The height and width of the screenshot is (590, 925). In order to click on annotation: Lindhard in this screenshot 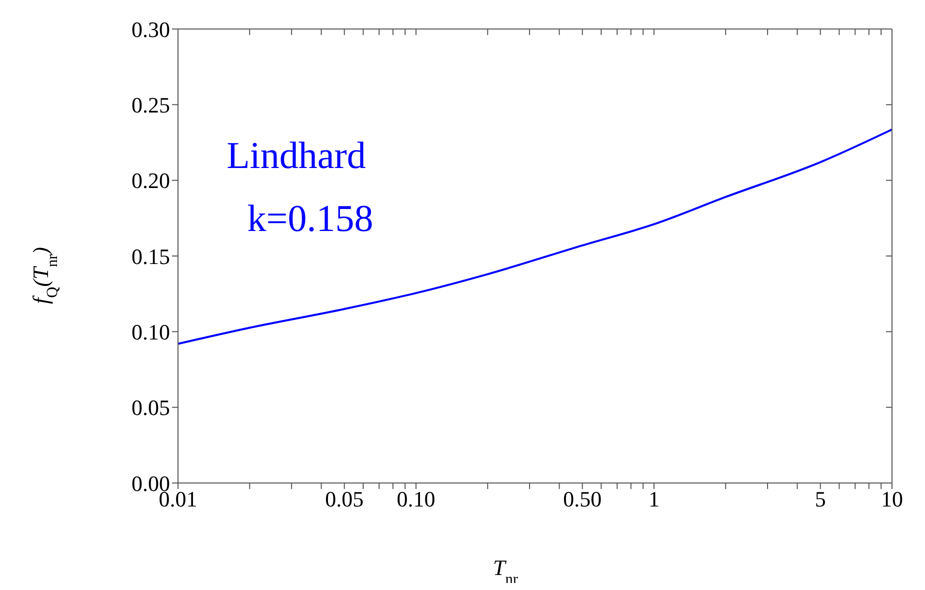, I will do `click(296, 156)`.